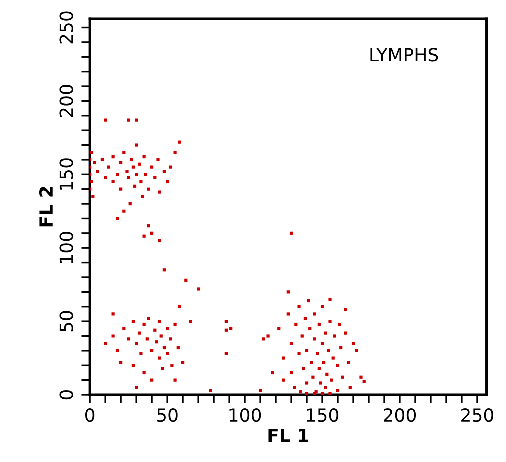 This screenshot has width=506, height=462. What do you see at coordinates (323, 415) in the screenshot?
I see `x-tick-label: 150` at bounding box center [323, 415].